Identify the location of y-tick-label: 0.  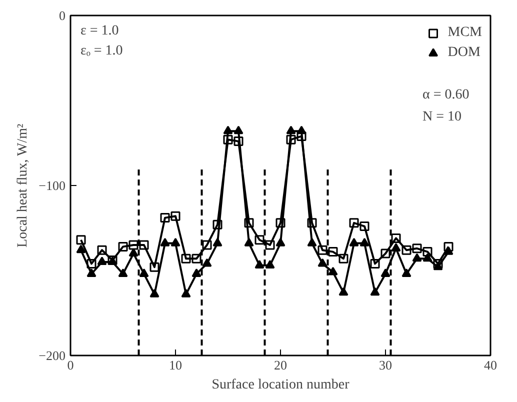
(62, 15).